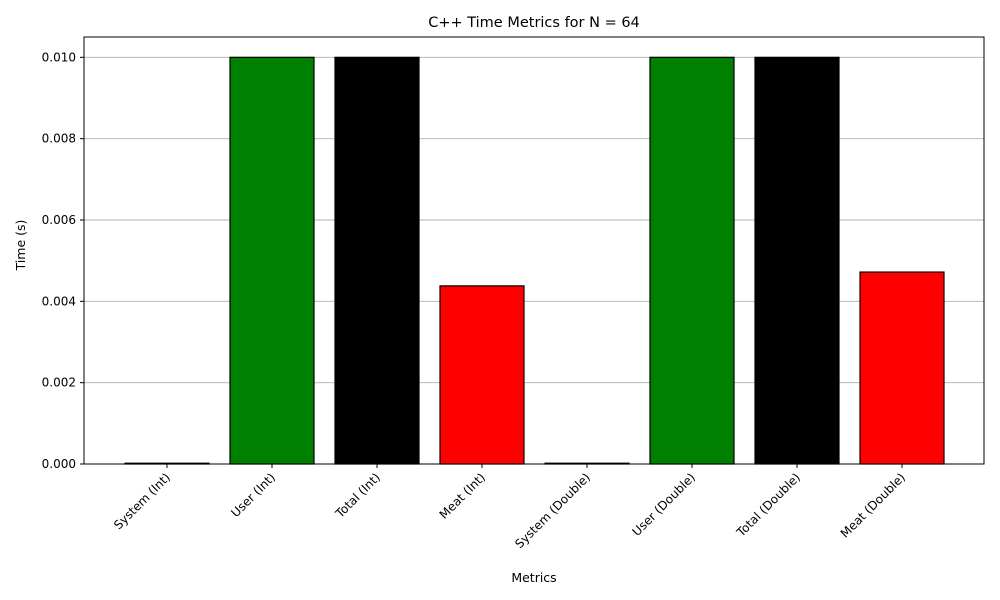 The height and width of the screenshot is (600, 1000). Describe the element at coordinates (253, 495) in the screenshot. I see `x-tick-label: User (Int)` at that location.